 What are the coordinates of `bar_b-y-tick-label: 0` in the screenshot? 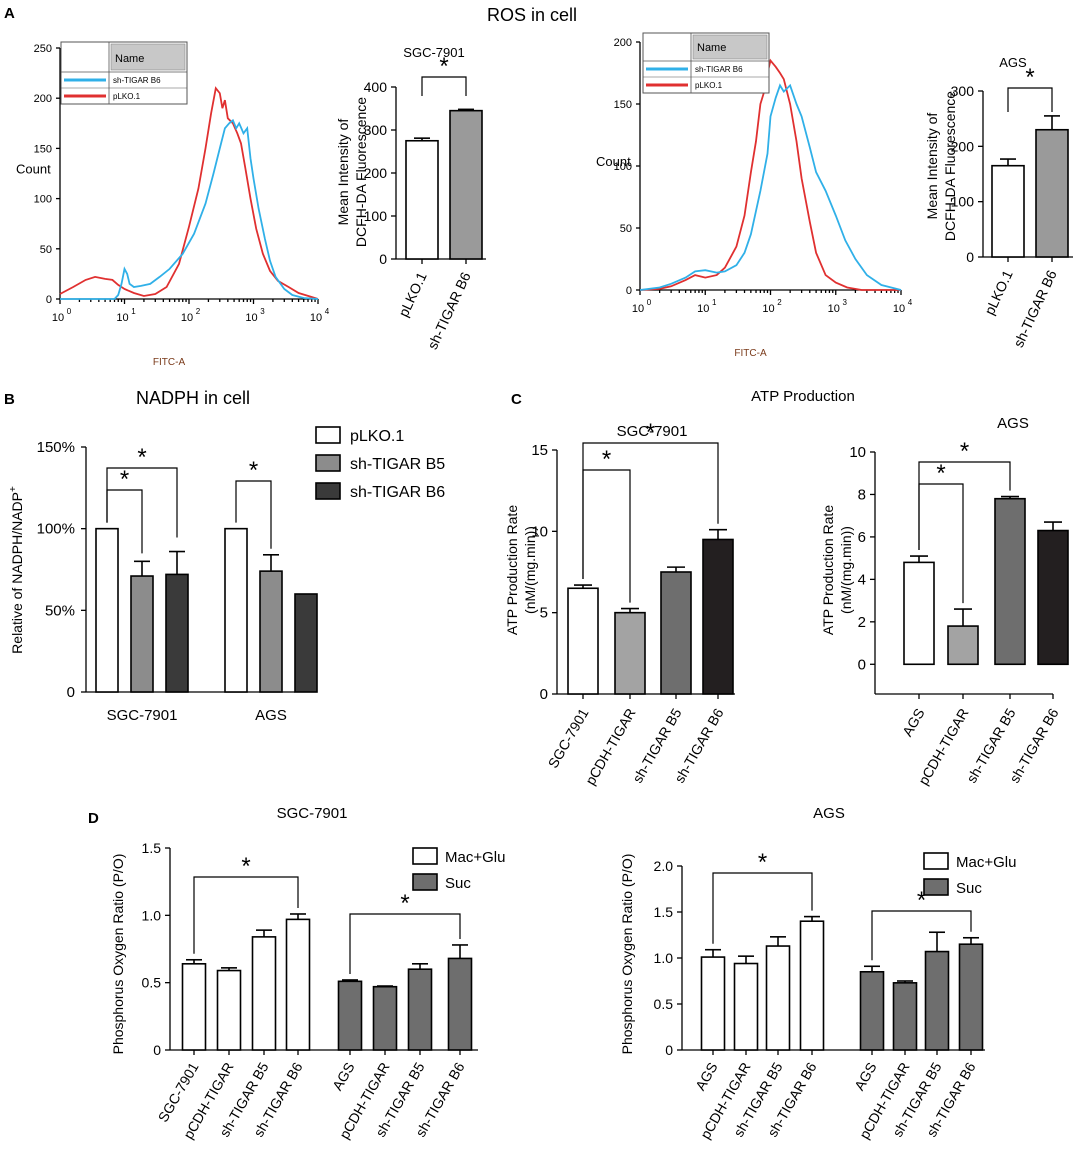 It's located at (71, 692).